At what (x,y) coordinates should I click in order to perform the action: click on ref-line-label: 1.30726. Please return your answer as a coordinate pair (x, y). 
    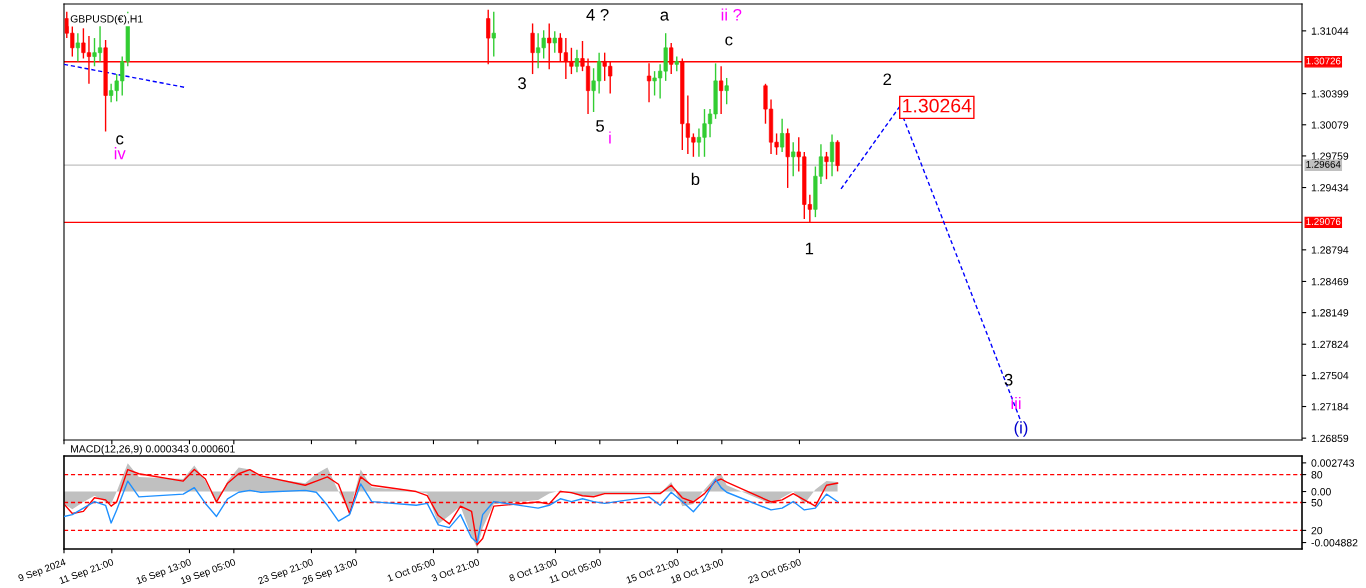
    Looking at the image, I should click on (1323, 61).